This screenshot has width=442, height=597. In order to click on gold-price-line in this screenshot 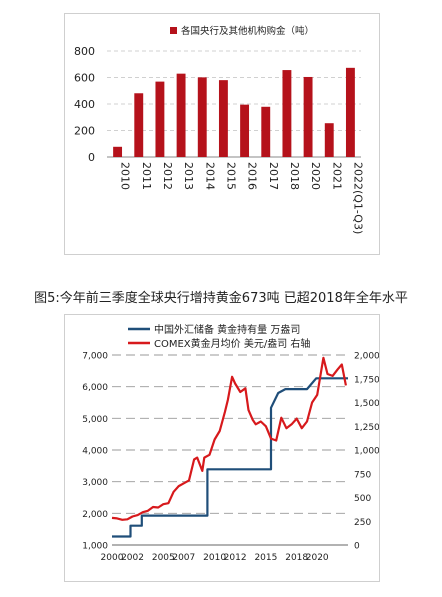, I will do `click(229, 438)`.